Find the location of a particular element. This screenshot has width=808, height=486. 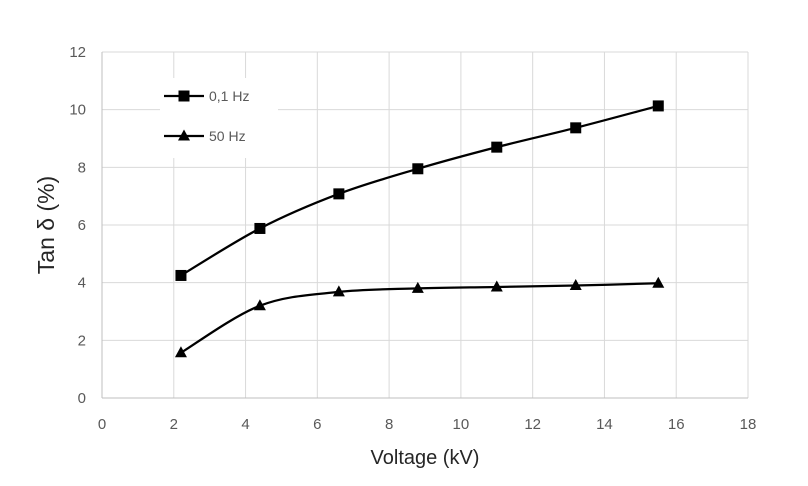

x-tick-label: 18 is located at coordinates (748, 424).